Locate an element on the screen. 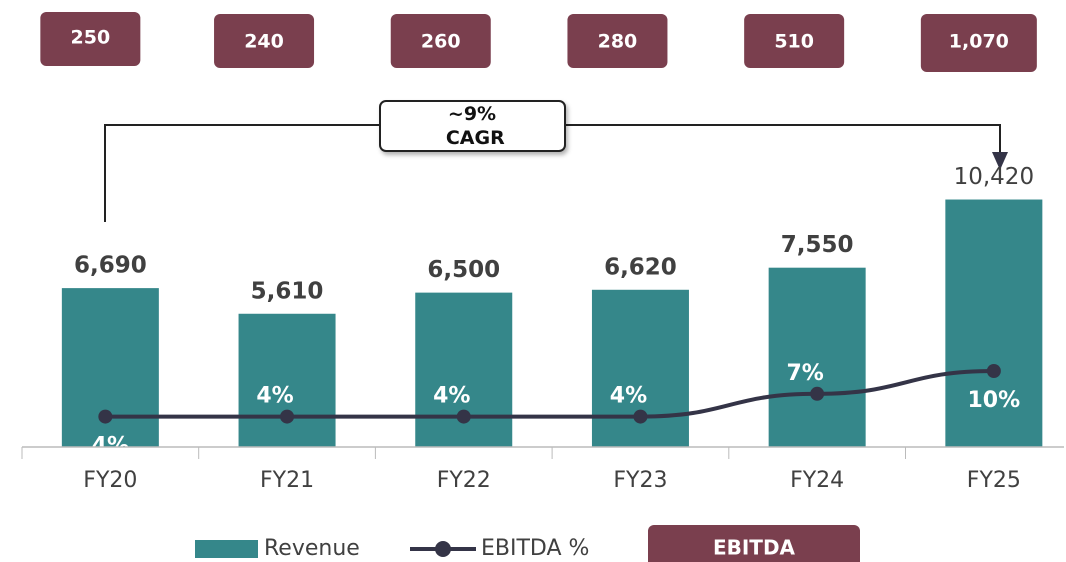  ebitda-label: 260 is located at coordinates (441, 42).